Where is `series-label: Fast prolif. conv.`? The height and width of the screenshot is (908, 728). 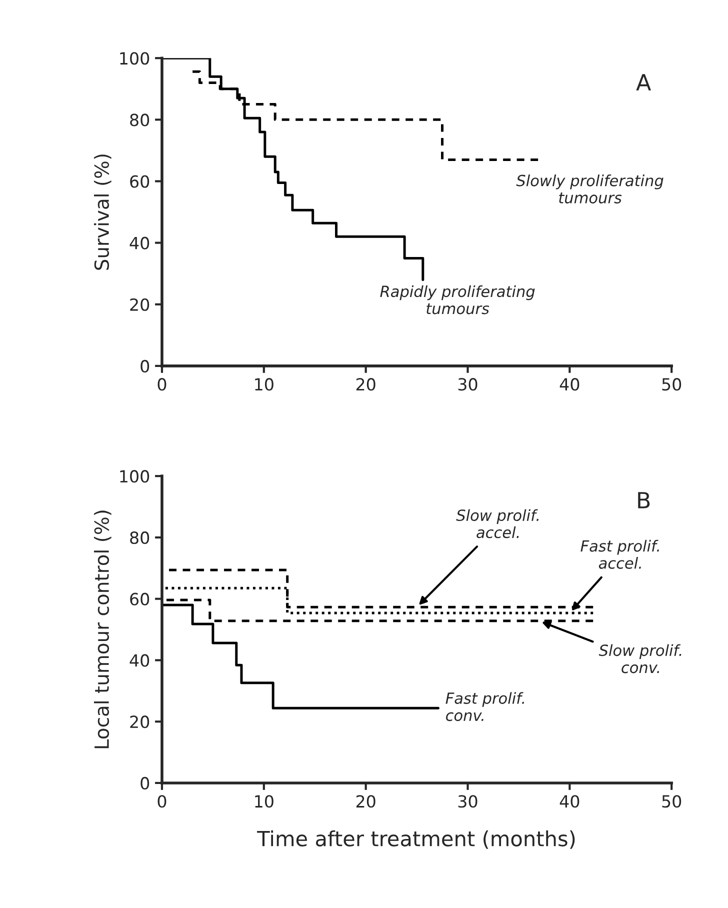 series-label: Fast prolif. conv. is located at coordinates (485, 707).